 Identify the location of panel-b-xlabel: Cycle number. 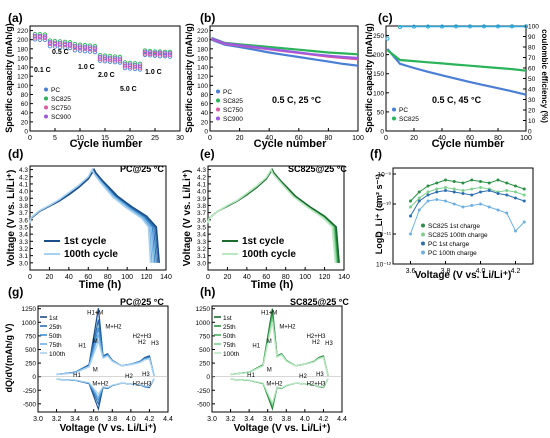
(290, 144).